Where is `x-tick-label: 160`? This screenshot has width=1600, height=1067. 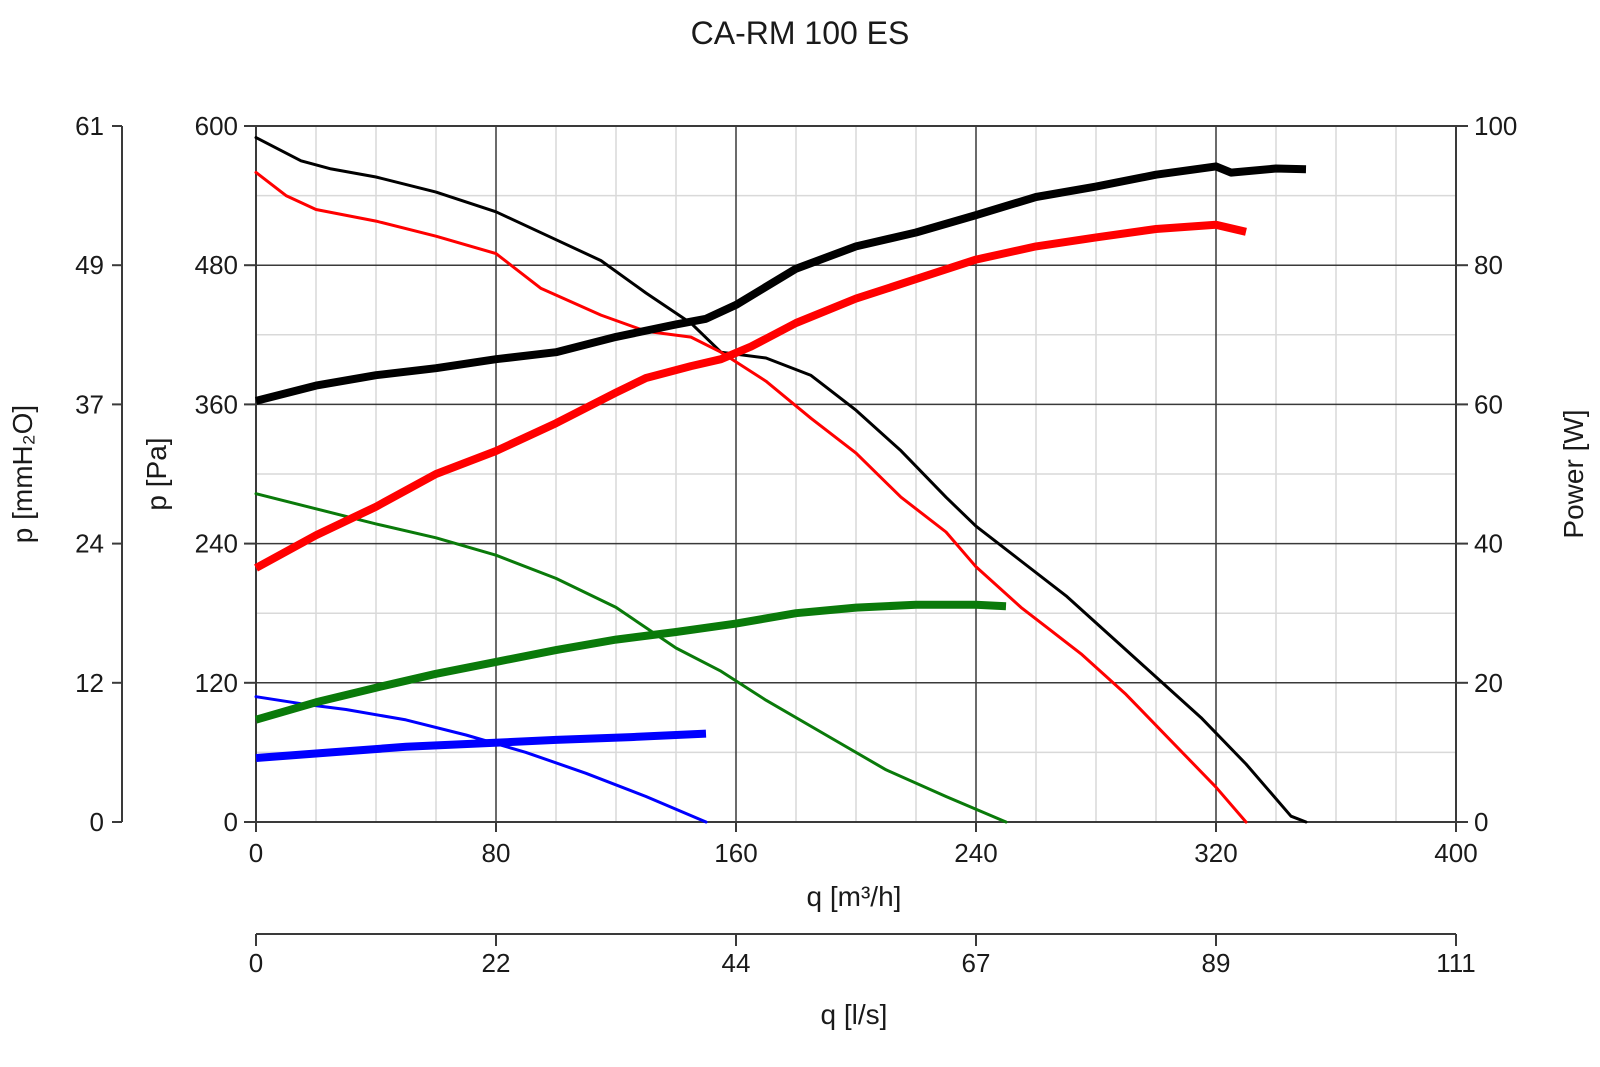
x-tick-label: 160 is located at coordinates (735, 853).